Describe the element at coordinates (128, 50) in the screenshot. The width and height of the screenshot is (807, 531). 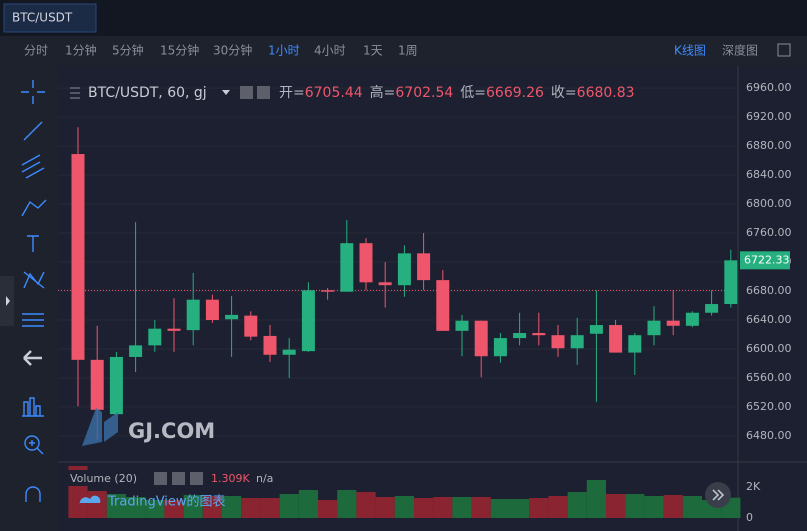
I see `interval: 5分钟` at that location.